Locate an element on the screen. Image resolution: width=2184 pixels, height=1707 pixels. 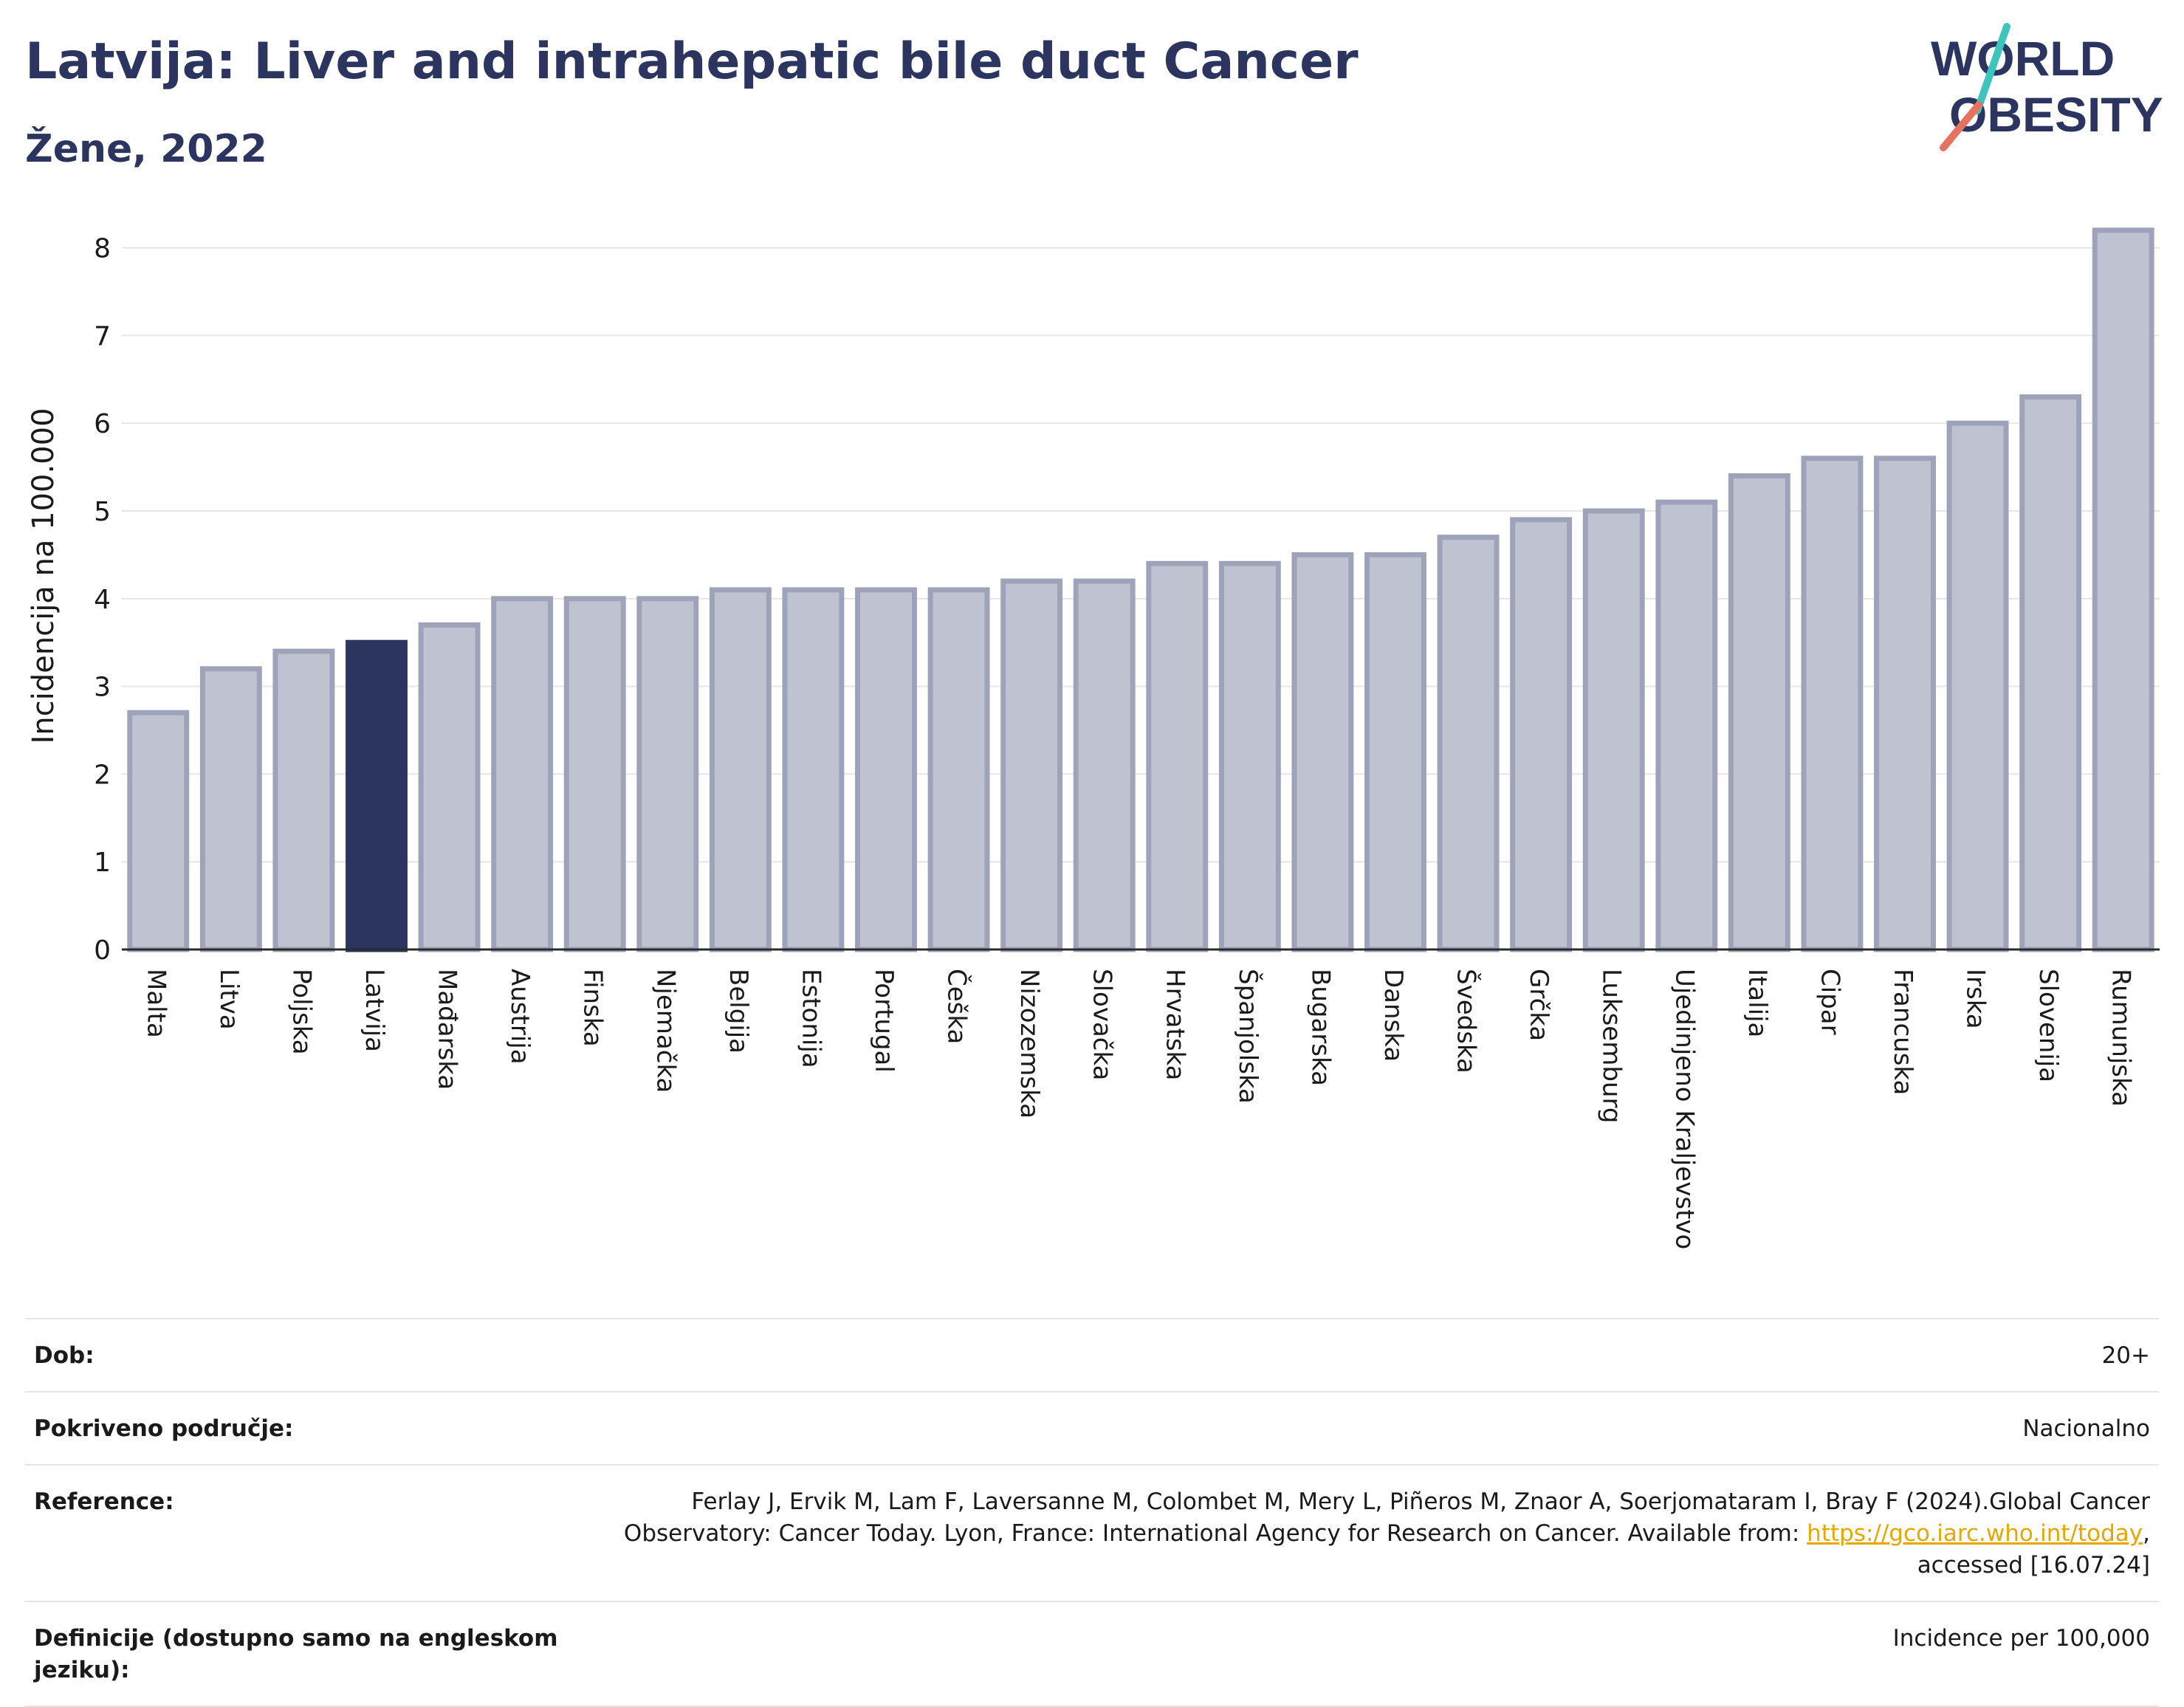
x-tick-label: Portugal is located at coordinates (884, 1021).